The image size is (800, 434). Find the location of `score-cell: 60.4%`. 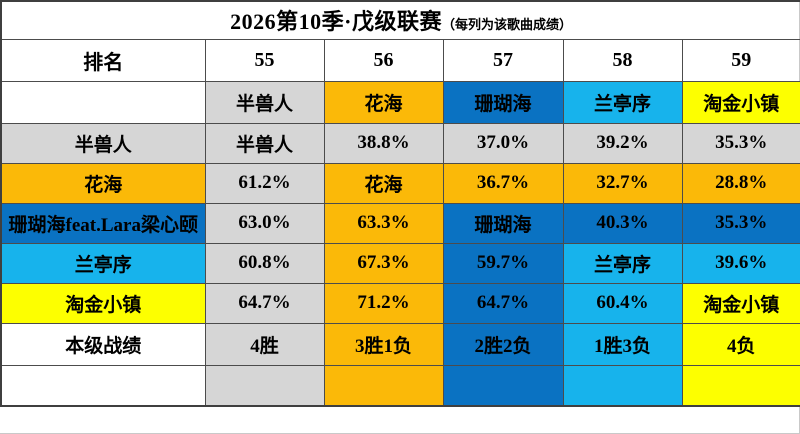

score-cell: 60.4% is located at coordinates (622, 303).